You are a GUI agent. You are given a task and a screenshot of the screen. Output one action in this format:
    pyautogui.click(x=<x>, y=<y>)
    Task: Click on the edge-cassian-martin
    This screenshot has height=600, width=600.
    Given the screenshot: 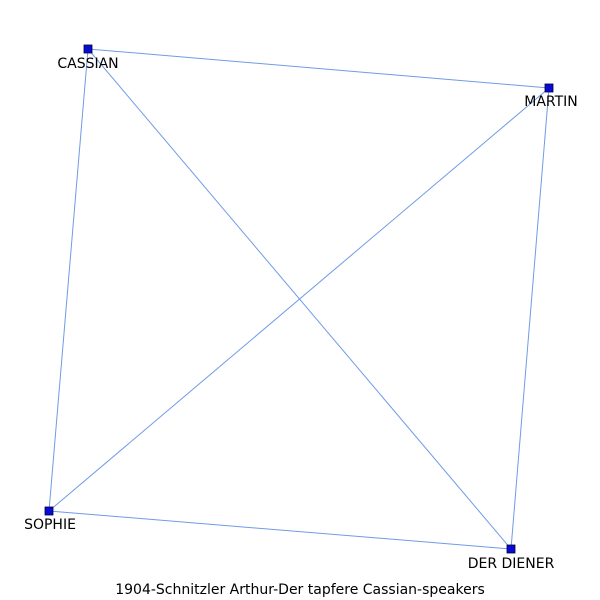 What is the action you would take?
    pyautogui.click(x=318, y=68)
    